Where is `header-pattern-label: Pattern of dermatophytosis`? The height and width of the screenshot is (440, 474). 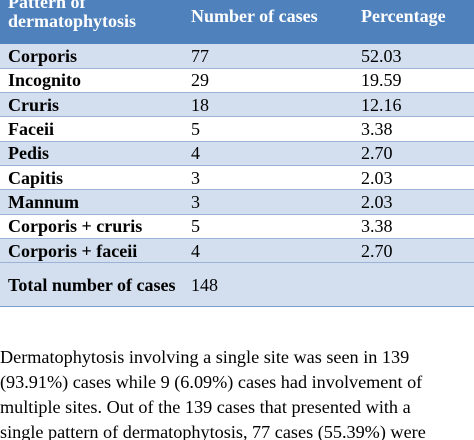
header-pattern-label: Pattern of dermatophytosis is located at coordinates (72, 15).